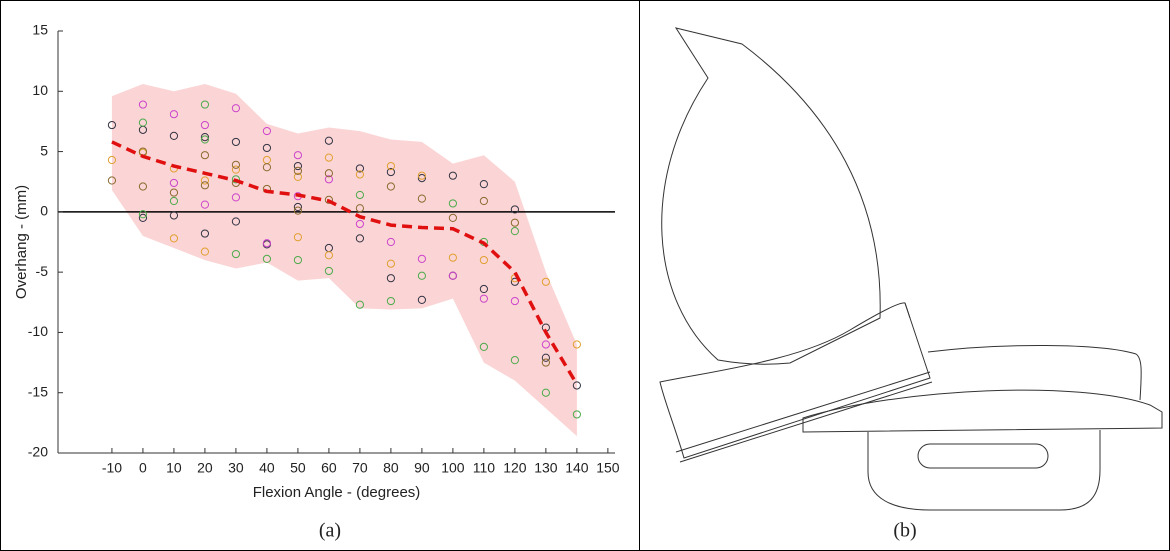 Image resolution: width=1170 pixels, height=551 pixels. What do you see at coordinates (337, 492) in the screenshot?
I see `x-axis-label: Flexion Angle - (degrees)` at bounding box center [337, 492].